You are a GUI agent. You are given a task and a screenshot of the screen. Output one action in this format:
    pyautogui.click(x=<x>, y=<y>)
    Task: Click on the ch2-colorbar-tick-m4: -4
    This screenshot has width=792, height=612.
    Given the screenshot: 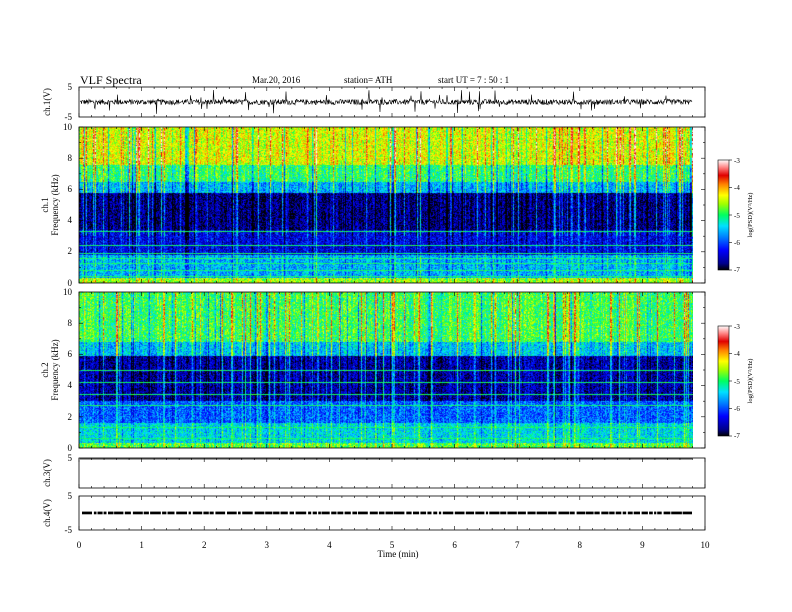 What is the action you would take?
    pyautogui.click(x=737, y=354)
    